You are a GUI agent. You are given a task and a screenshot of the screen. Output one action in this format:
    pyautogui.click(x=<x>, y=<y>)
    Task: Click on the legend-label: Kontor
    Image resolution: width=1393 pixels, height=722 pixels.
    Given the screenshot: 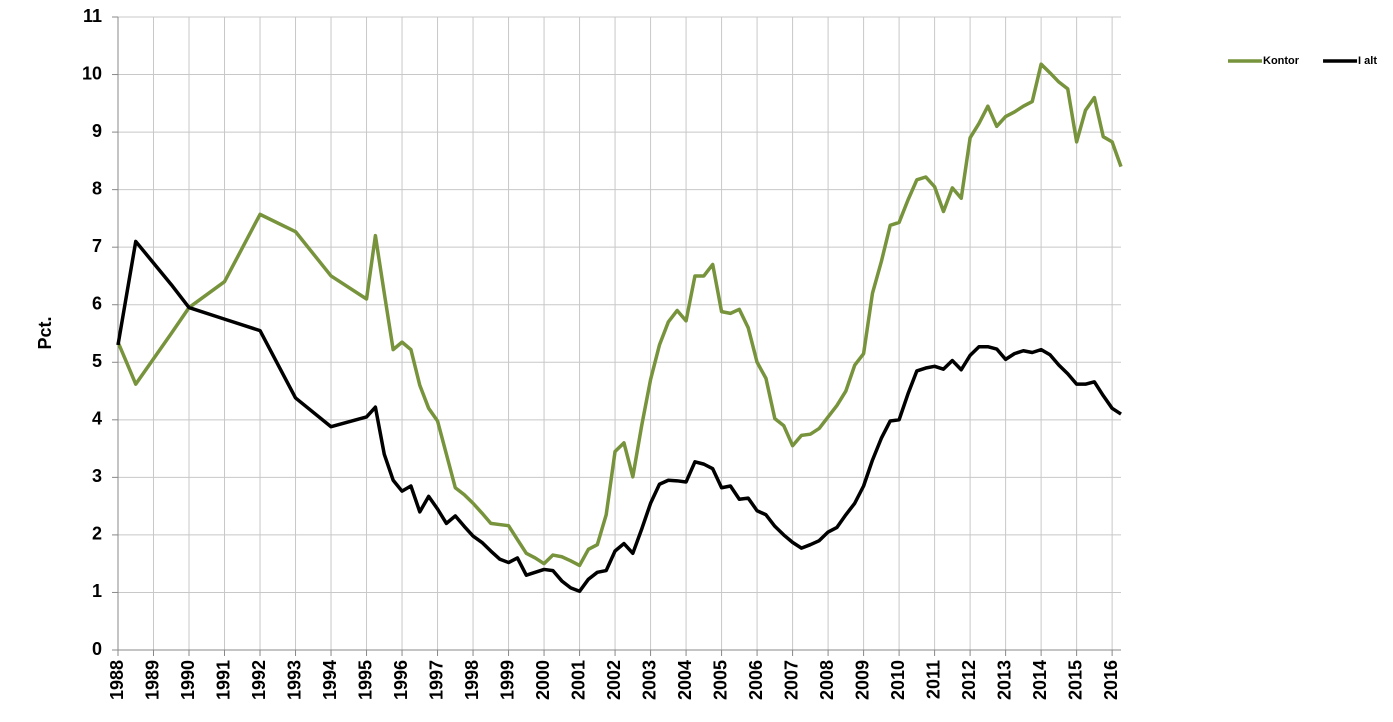 What is the action you would take?
    pyautogui.click(x=1281, y=61)
    